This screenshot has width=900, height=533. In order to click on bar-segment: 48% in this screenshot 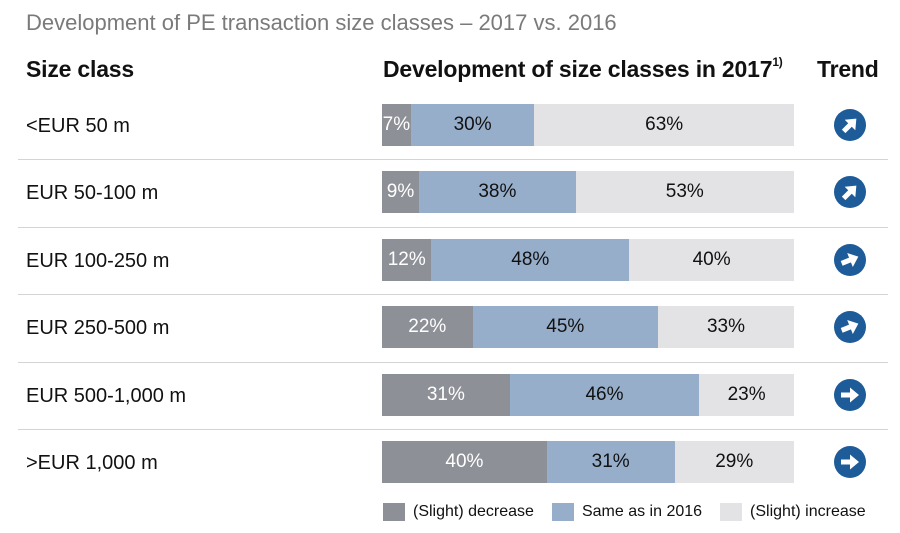, I will do `click(530, 259)`.